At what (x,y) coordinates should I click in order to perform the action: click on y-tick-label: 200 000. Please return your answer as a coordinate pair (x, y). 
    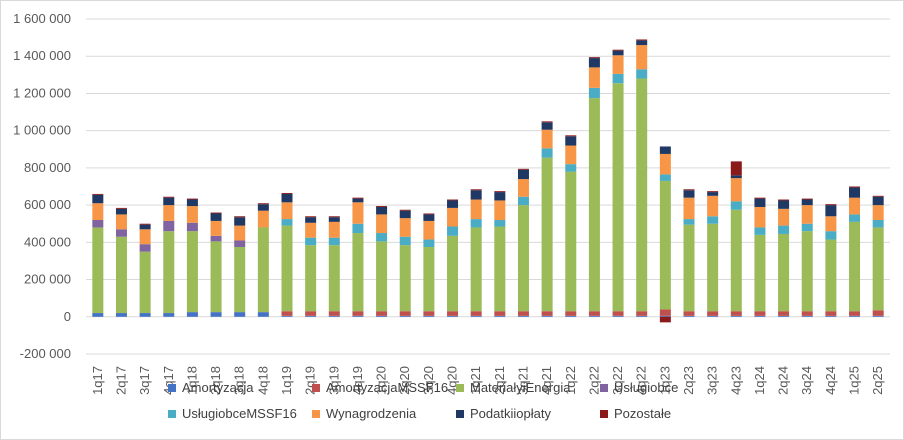
    Looking at the image, I should click on (47, 279).